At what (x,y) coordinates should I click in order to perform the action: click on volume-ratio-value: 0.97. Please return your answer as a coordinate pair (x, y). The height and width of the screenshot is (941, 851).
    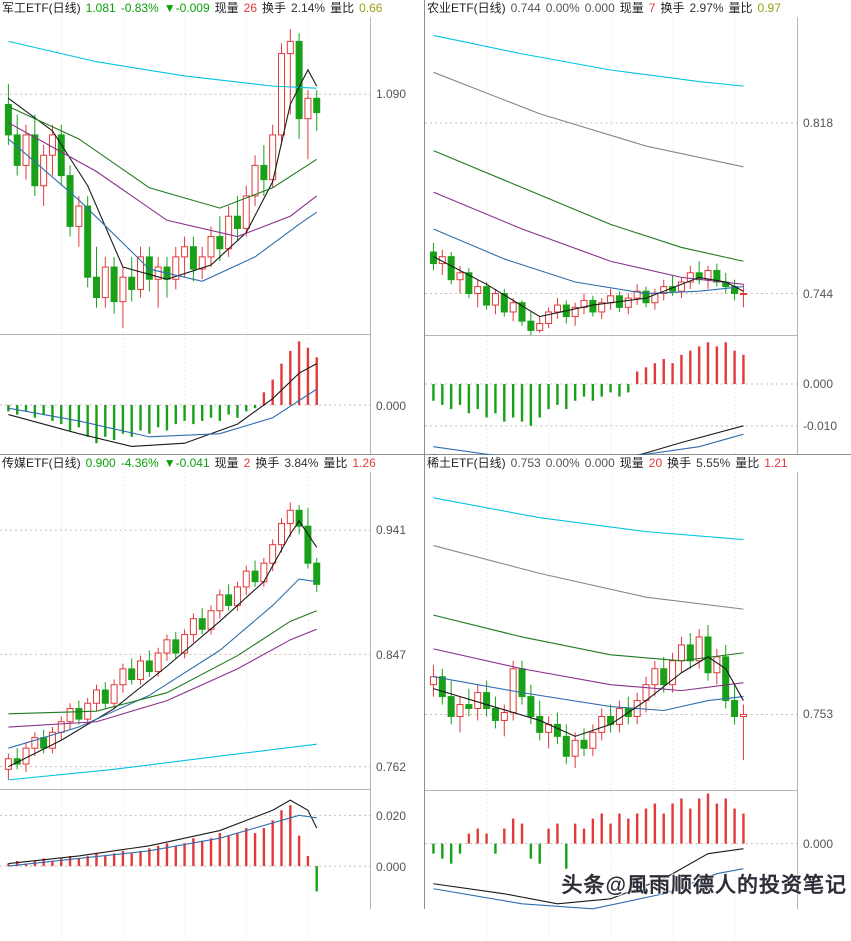
    Looking at the image, I should click on (769, 8).